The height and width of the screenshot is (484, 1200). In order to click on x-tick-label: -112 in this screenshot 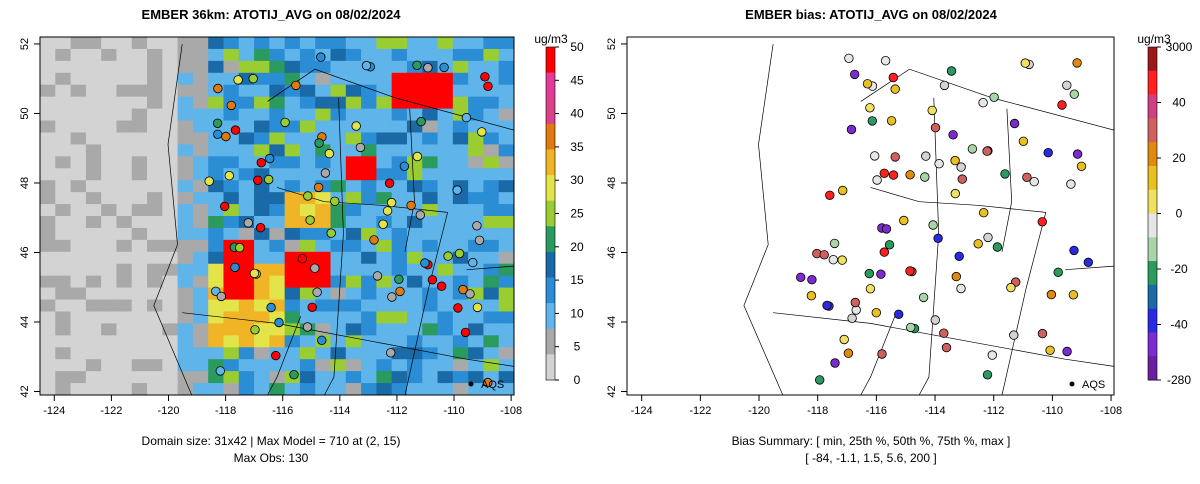, I will do `click(993, 411)`.